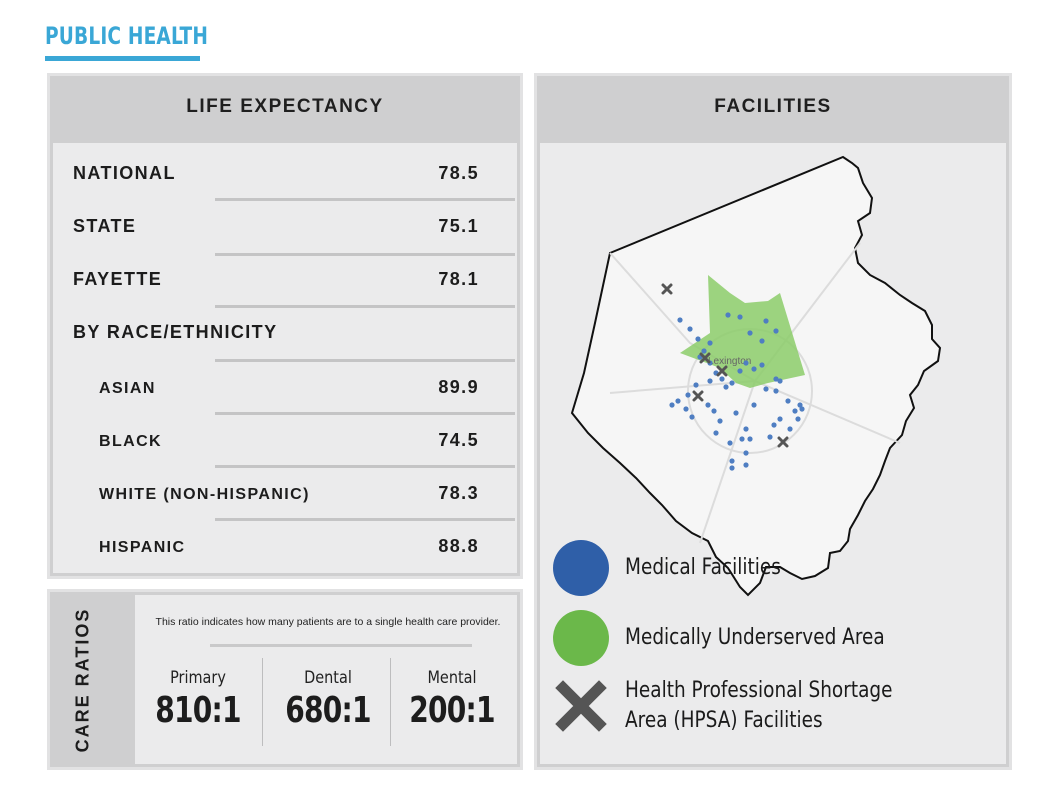  I want to click on underserved-area, so click(742, 331).